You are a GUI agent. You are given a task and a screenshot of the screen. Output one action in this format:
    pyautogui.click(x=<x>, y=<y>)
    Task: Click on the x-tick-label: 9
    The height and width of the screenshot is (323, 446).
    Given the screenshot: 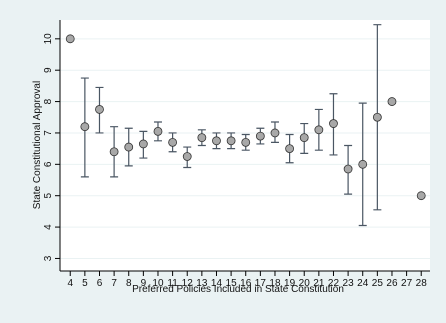 What is the action you would take?
    pyautogui.click(x=144, y=283)
    